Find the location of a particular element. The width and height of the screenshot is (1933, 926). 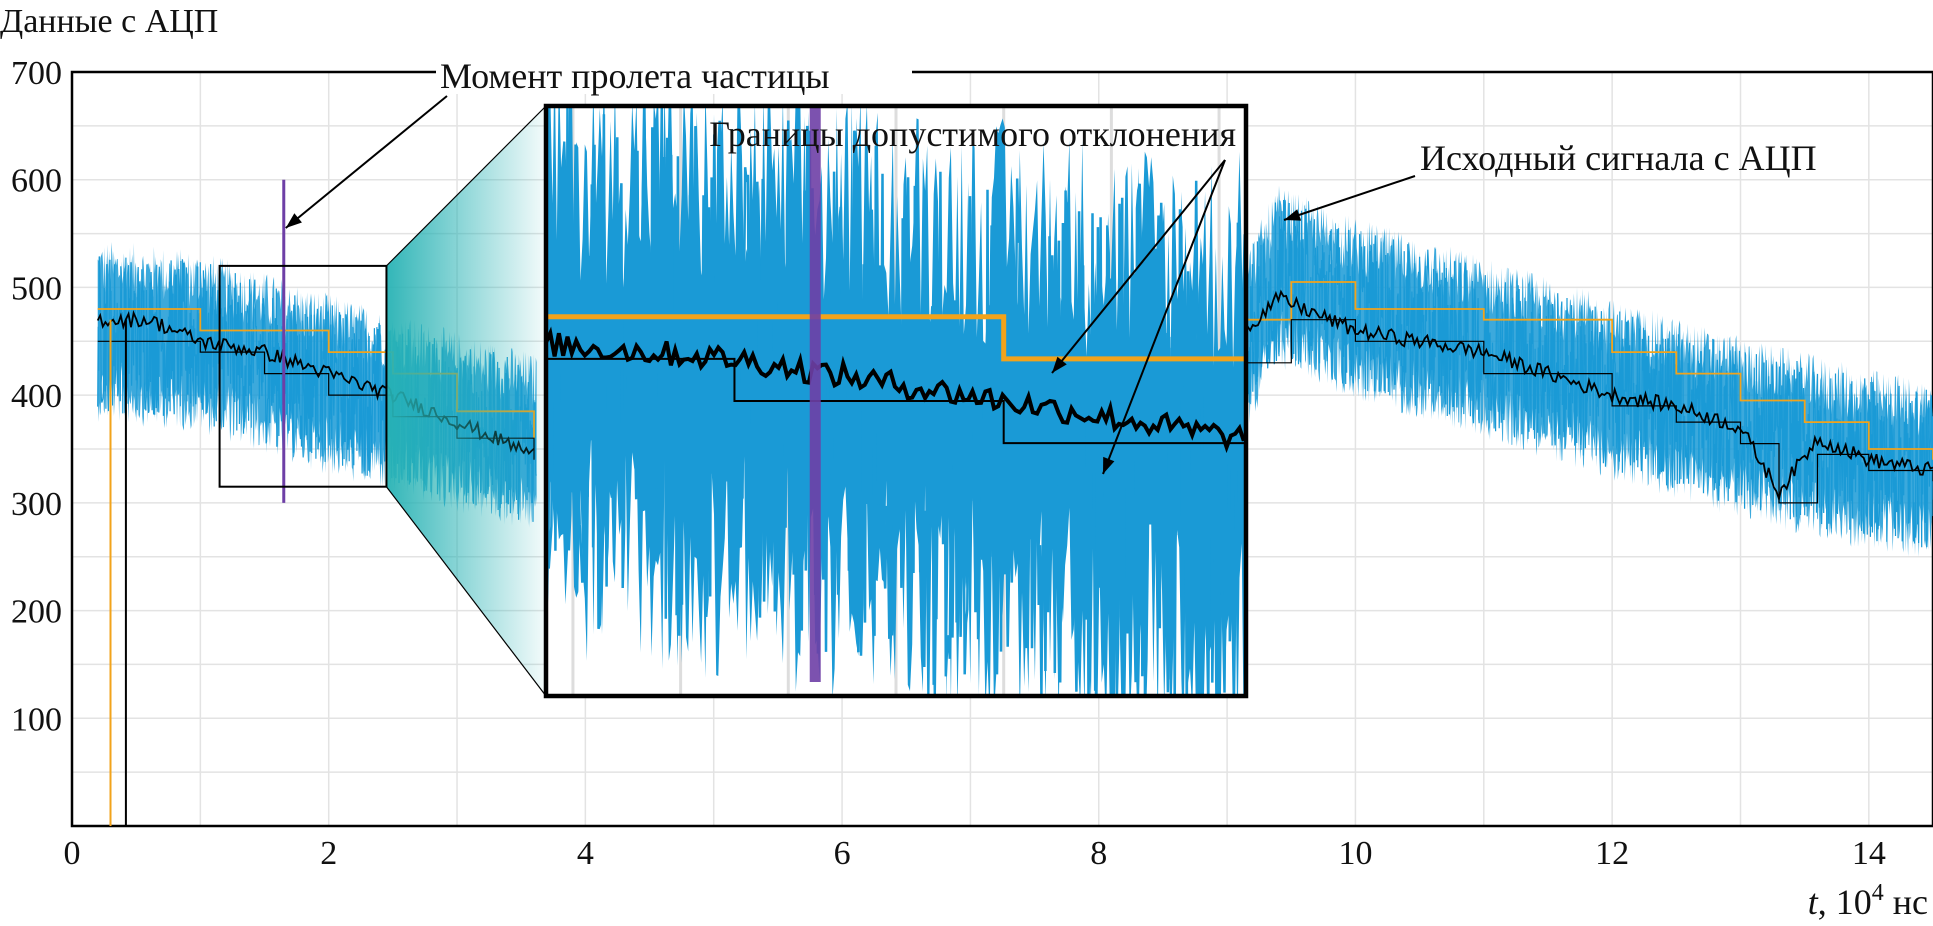

annotation-bounds-arrow-lower-head is located at coordinates (1109, 465).